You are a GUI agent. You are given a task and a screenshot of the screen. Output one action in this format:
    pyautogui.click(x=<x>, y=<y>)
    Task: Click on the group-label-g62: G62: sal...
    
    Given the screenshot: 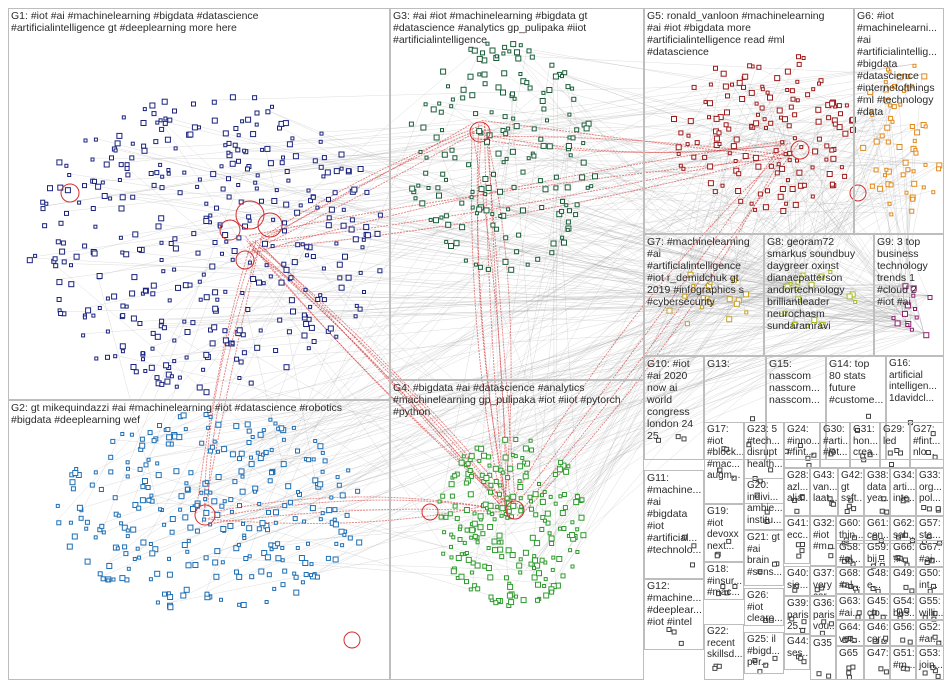 What is the action you would take?
    pyautogui.click(x=904, y=529)
    